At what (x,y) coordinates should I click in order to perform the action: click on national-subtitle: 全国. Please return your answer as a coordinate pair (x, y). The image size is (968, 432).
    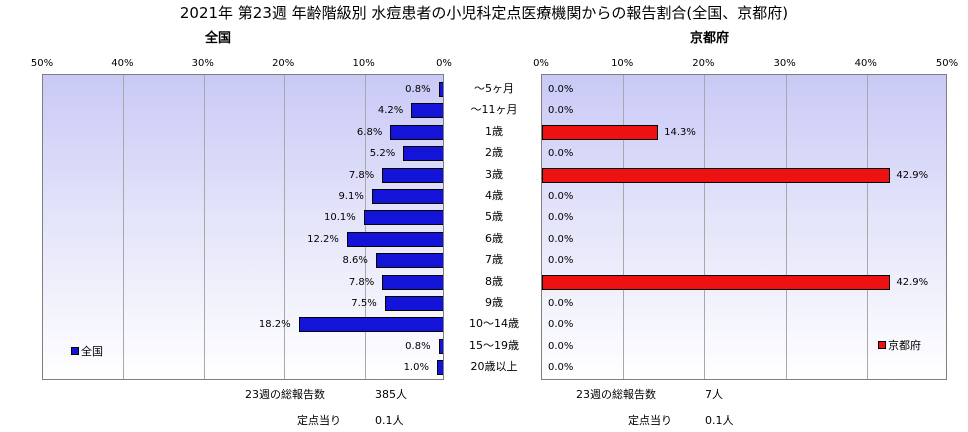
    Looking at the image, I should click on (218, 38).